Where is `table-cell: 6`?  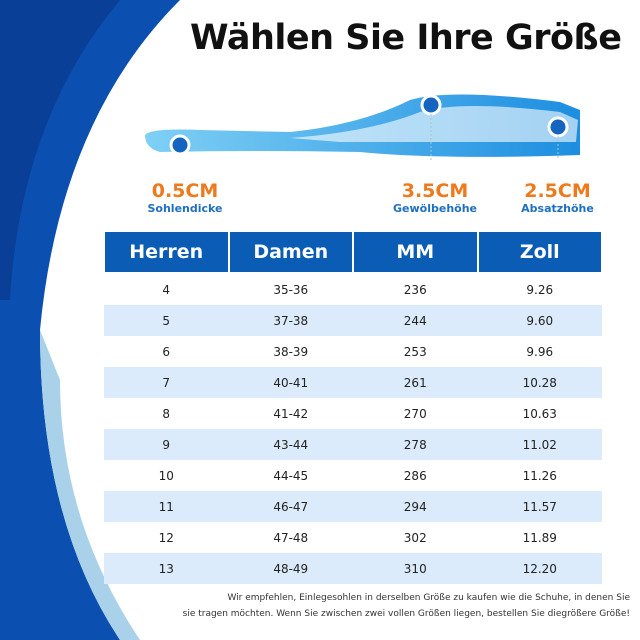
table-cell: 6 is located at coordinates (166, 351).